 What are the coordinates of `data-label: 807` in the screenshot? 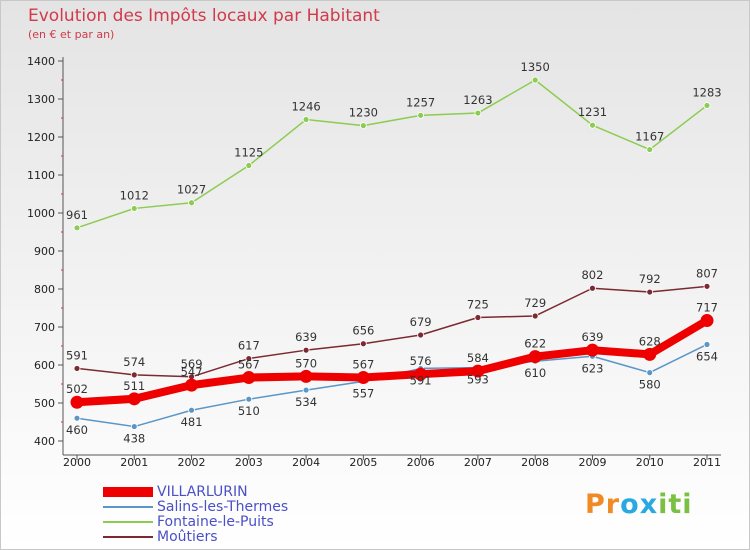 It's located at (707, 273).